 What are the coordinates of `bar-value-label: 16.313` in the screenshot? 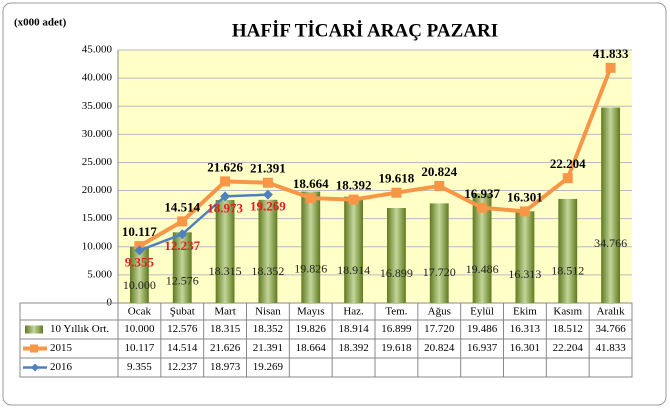 It's located at (524, 274).